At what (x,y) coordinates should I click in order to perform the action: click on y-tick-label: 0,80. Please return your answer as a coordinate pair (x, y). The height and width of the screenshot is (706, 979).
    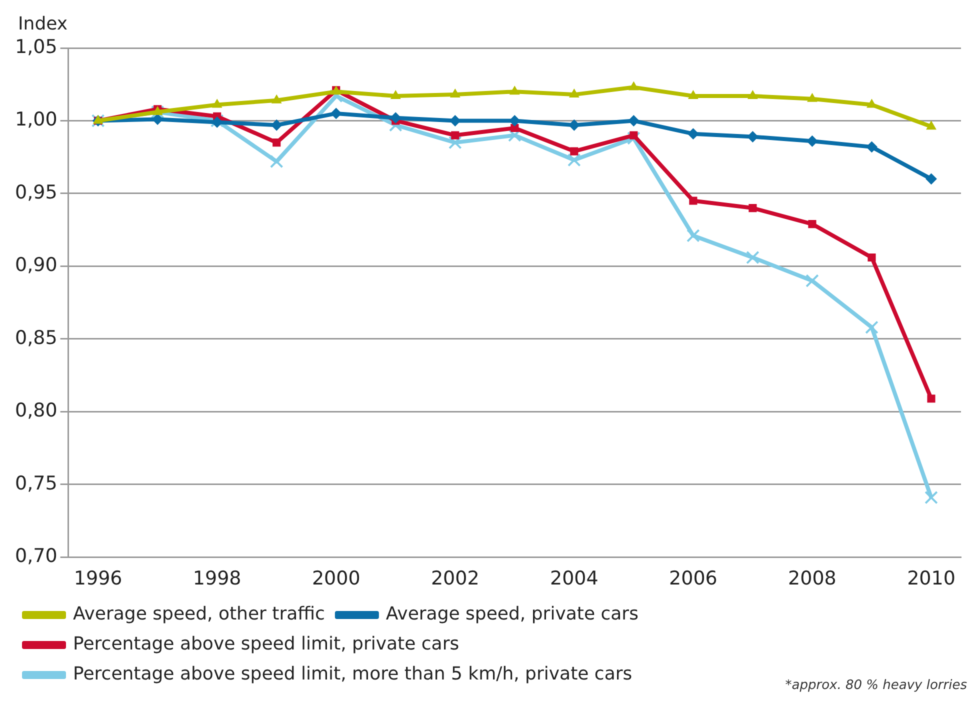
    Looking at the image, I should click on (36, 411).